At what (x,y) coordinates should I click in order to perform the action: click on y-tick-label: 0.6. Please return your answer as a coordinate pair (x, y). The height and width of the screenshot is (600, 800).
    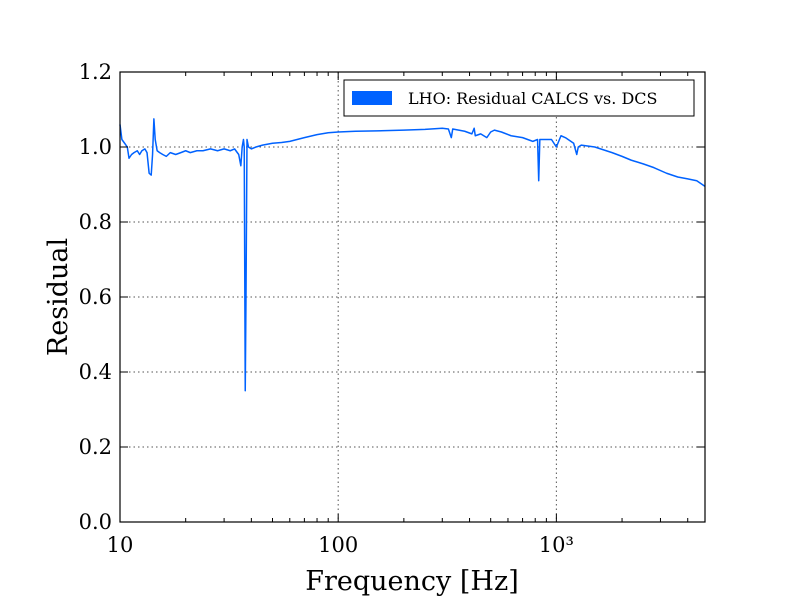
    Looking at the image, I should click on (95, 297).